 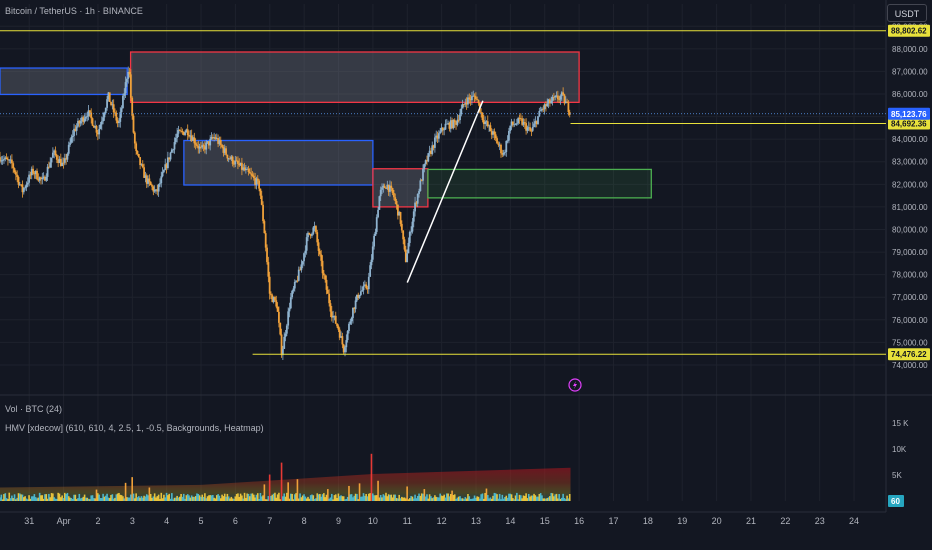 What do you see at coordinates (29, 521) in the screenshot?
I see `x-tick-label: 31` at bounding box center [29, 521].